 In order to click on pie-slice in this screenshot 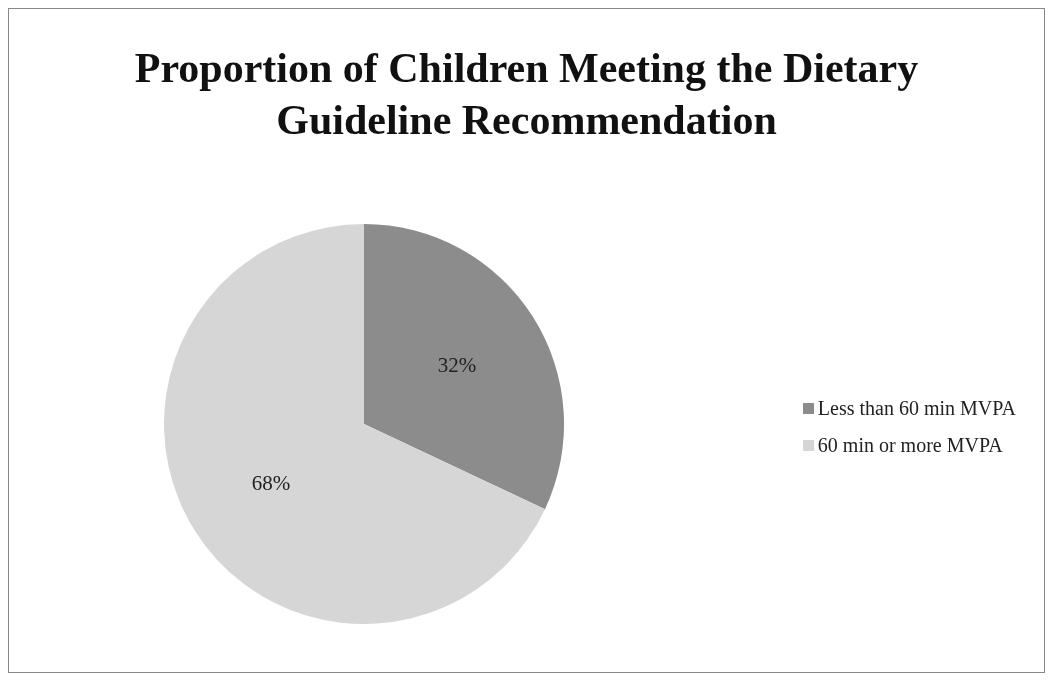, I will do `click(464, 367)`.